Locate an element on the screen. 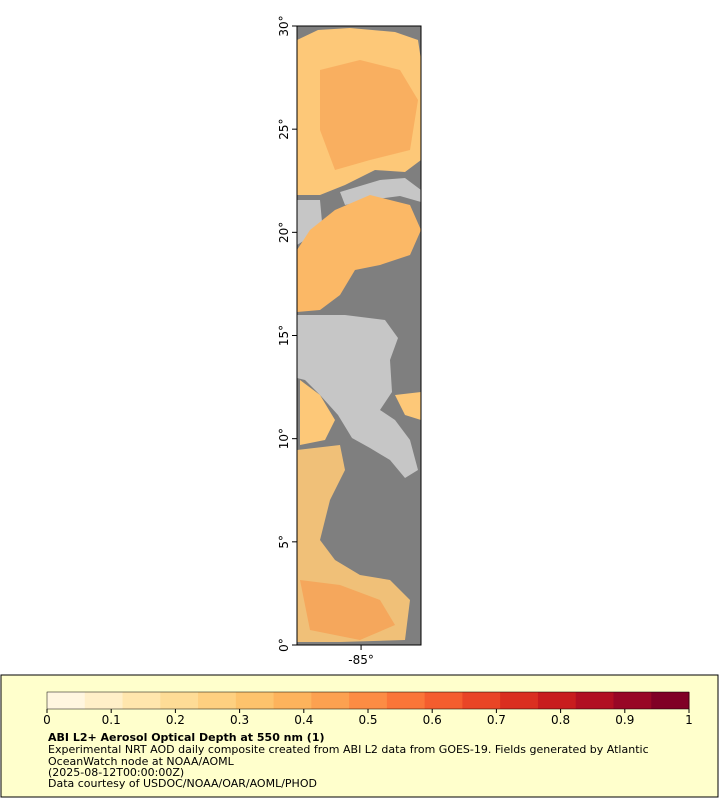 The height and width of the screenshot is (800, 720). map-image is located at coordinates (359, 335).